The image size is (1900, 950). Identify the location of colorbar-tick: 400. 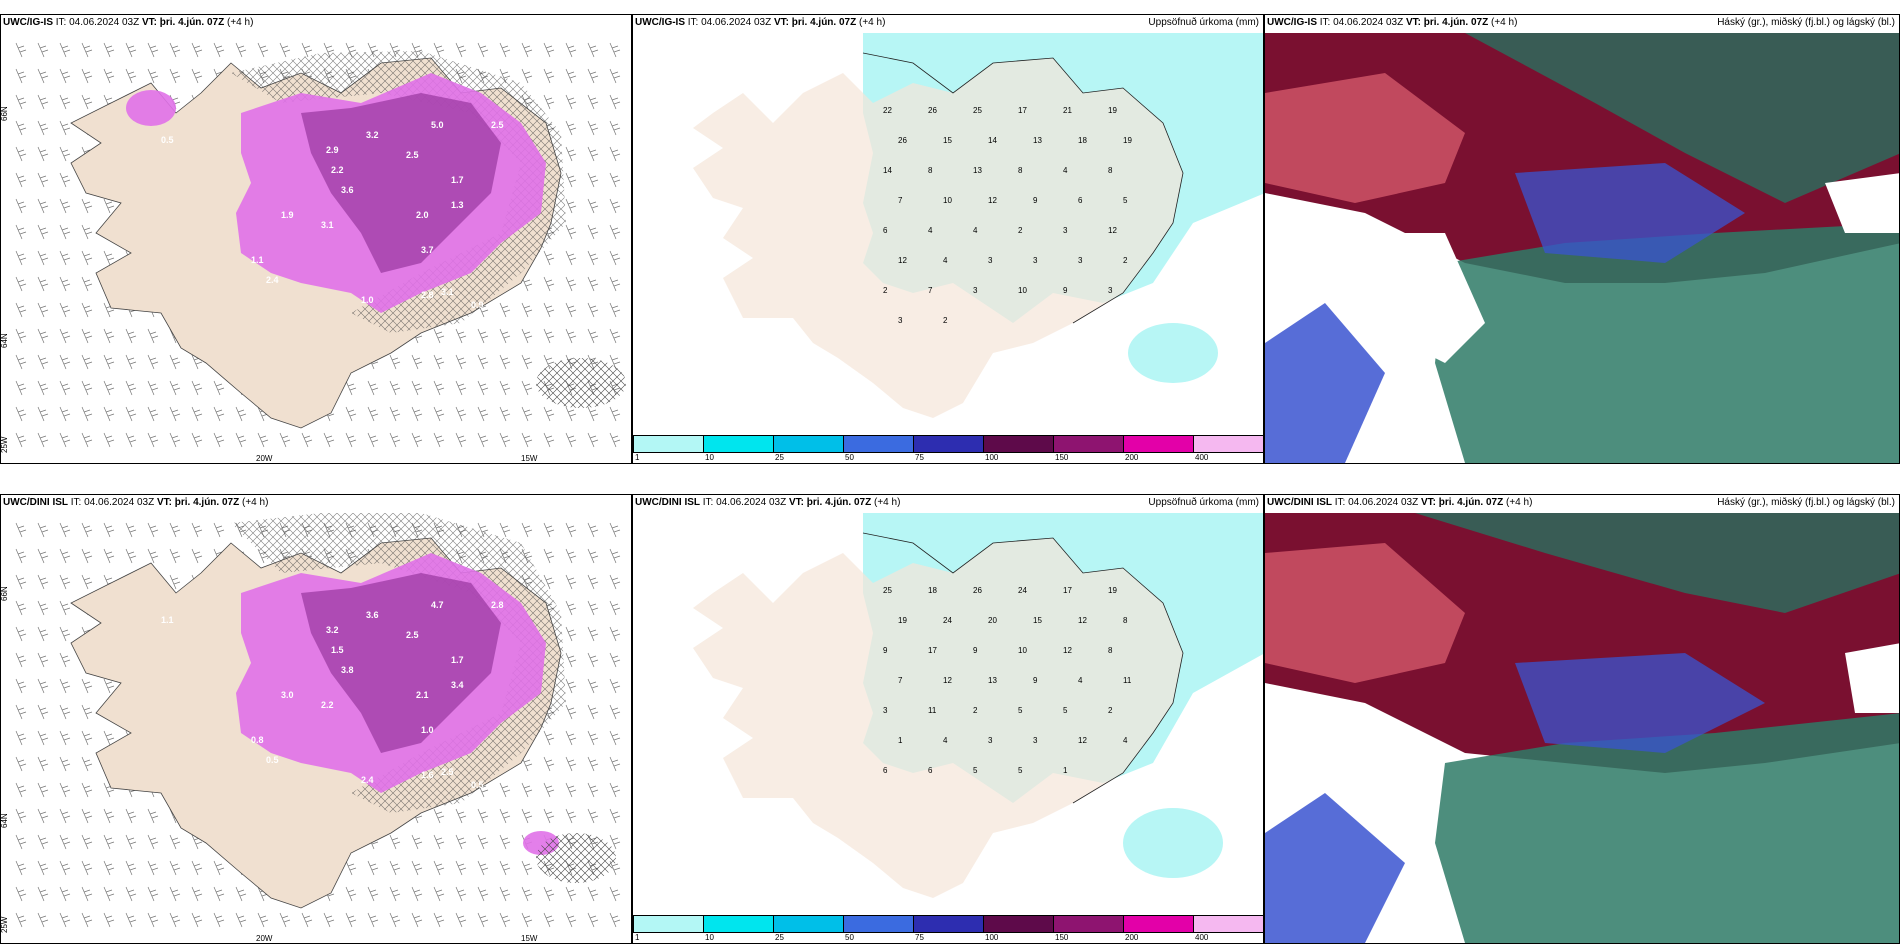
(1202, 937).